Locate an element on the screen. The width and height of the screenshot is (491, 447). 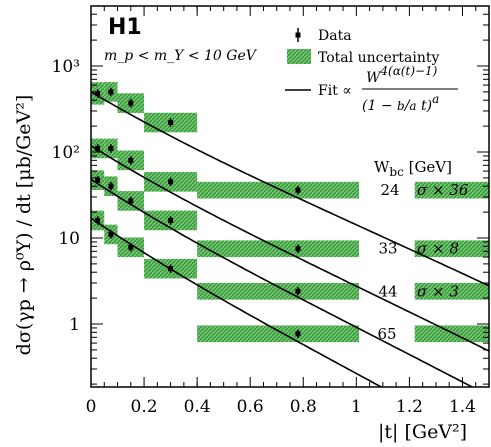
svg-text: (1 − b/a t)a is located at coordinates (400, 103).